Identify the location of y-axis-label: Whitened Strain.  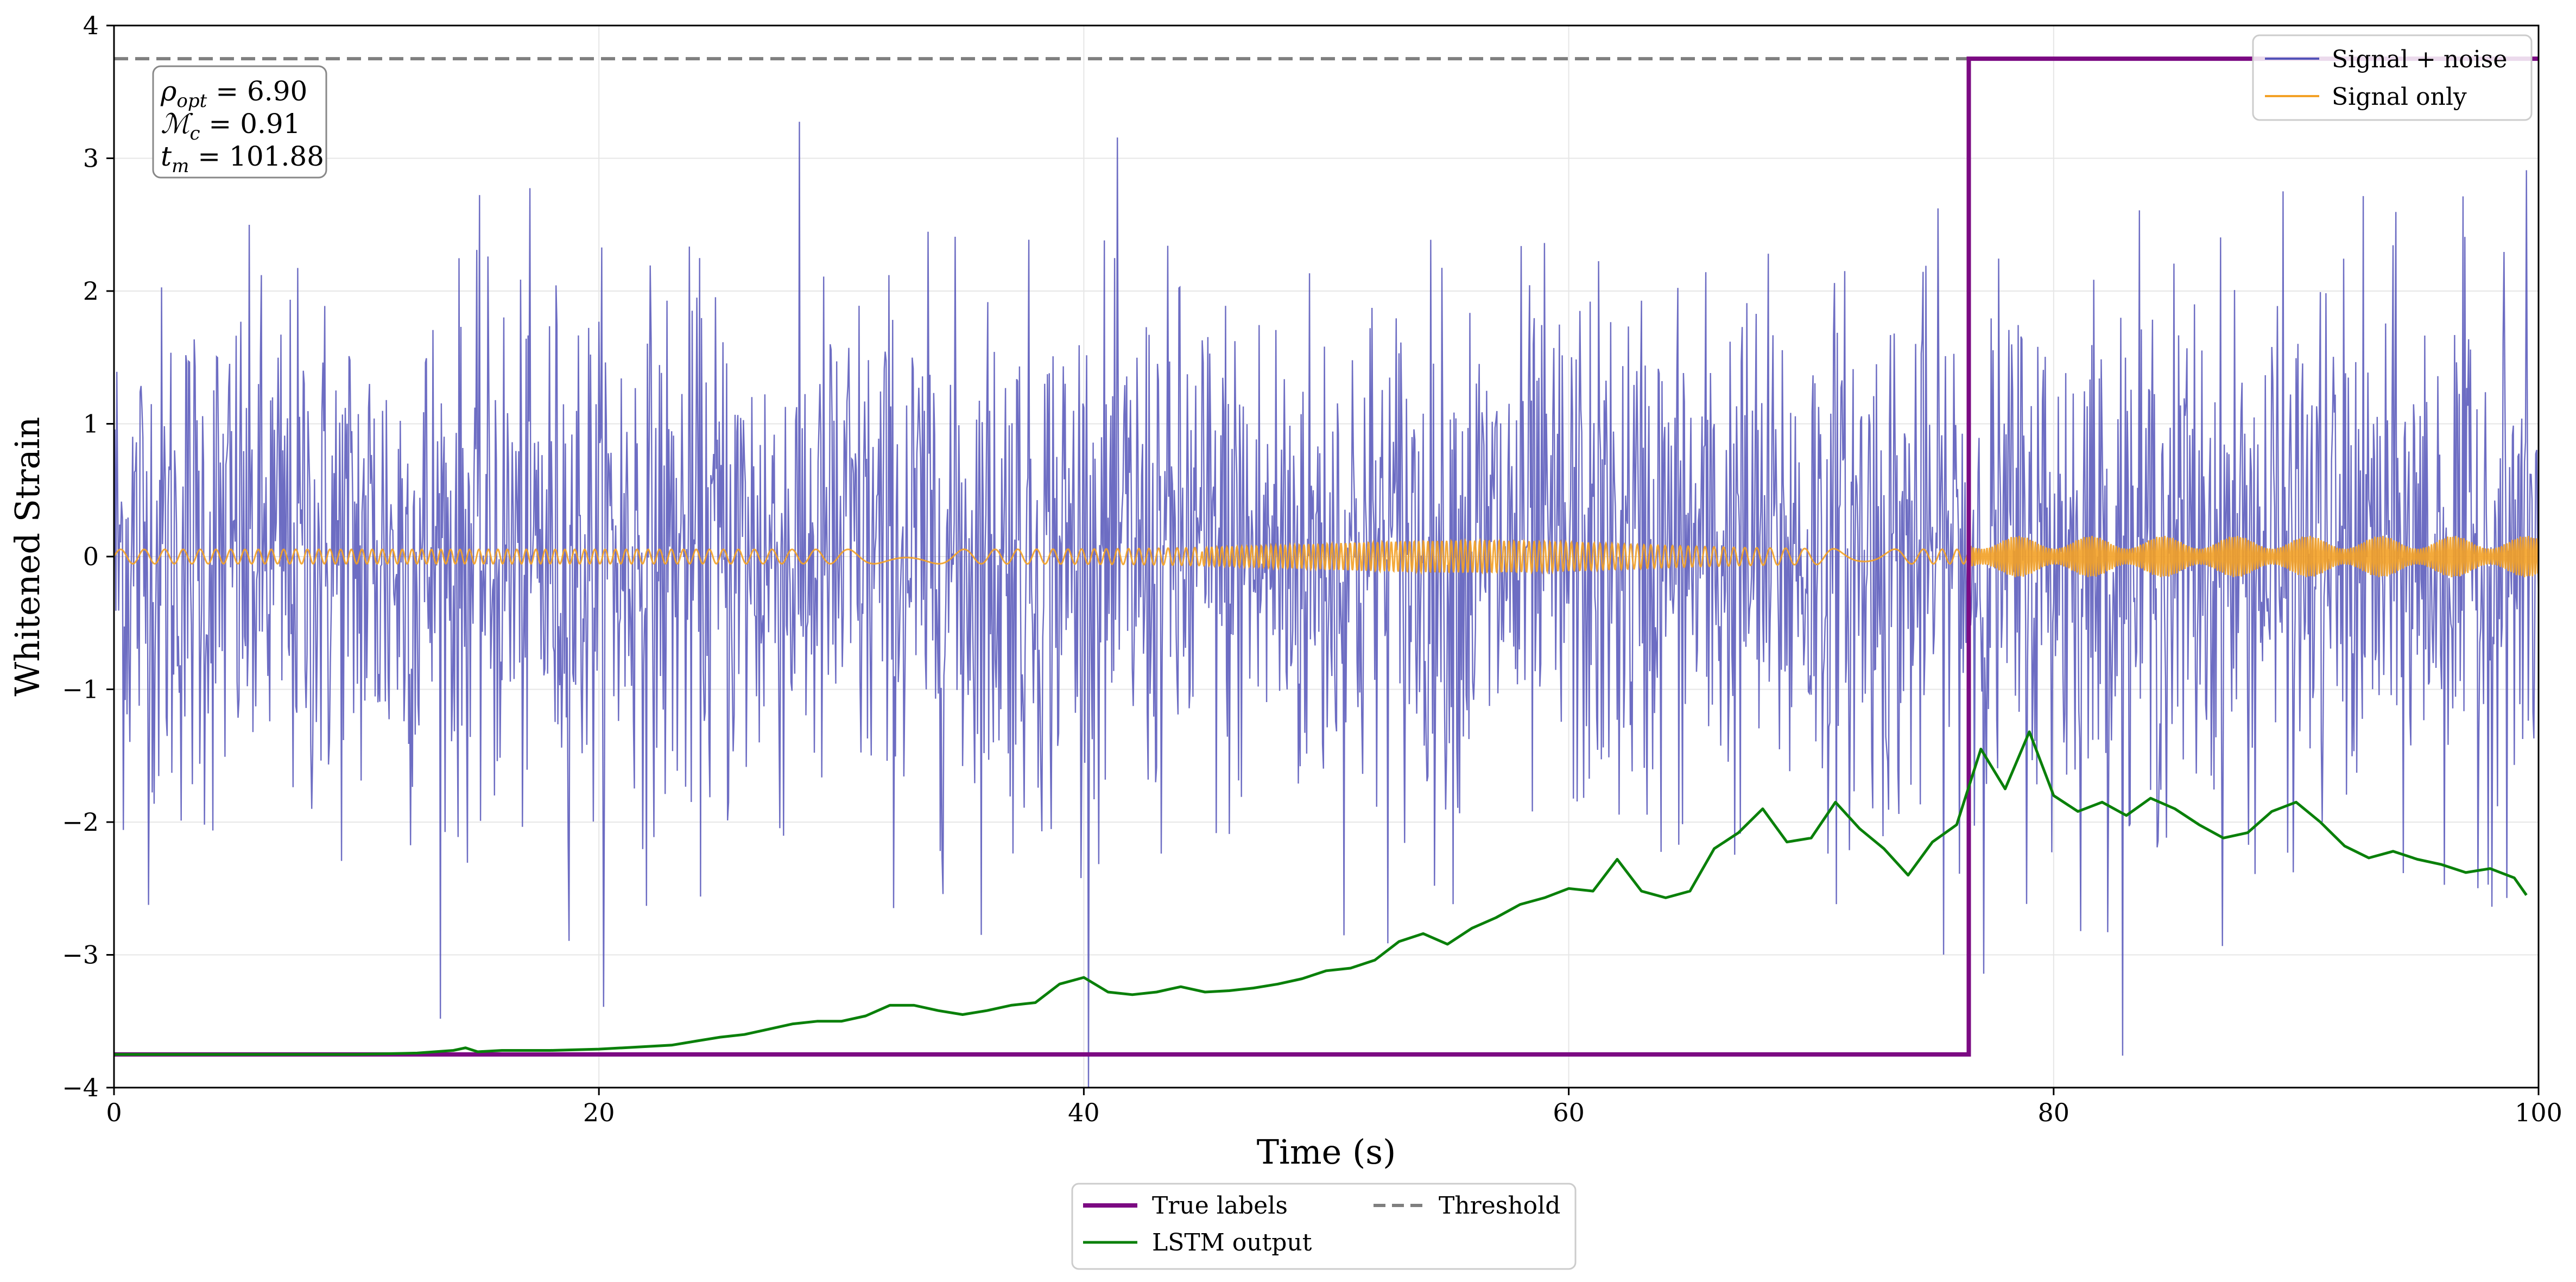
(27, 557).